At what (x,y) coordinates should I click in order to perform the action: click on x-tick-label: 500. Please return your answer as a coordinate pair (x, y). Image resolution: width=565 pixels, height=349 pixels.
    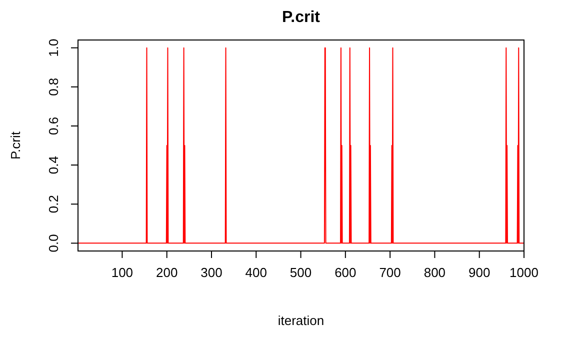
    Looking at the image, I should click on (301, 272).